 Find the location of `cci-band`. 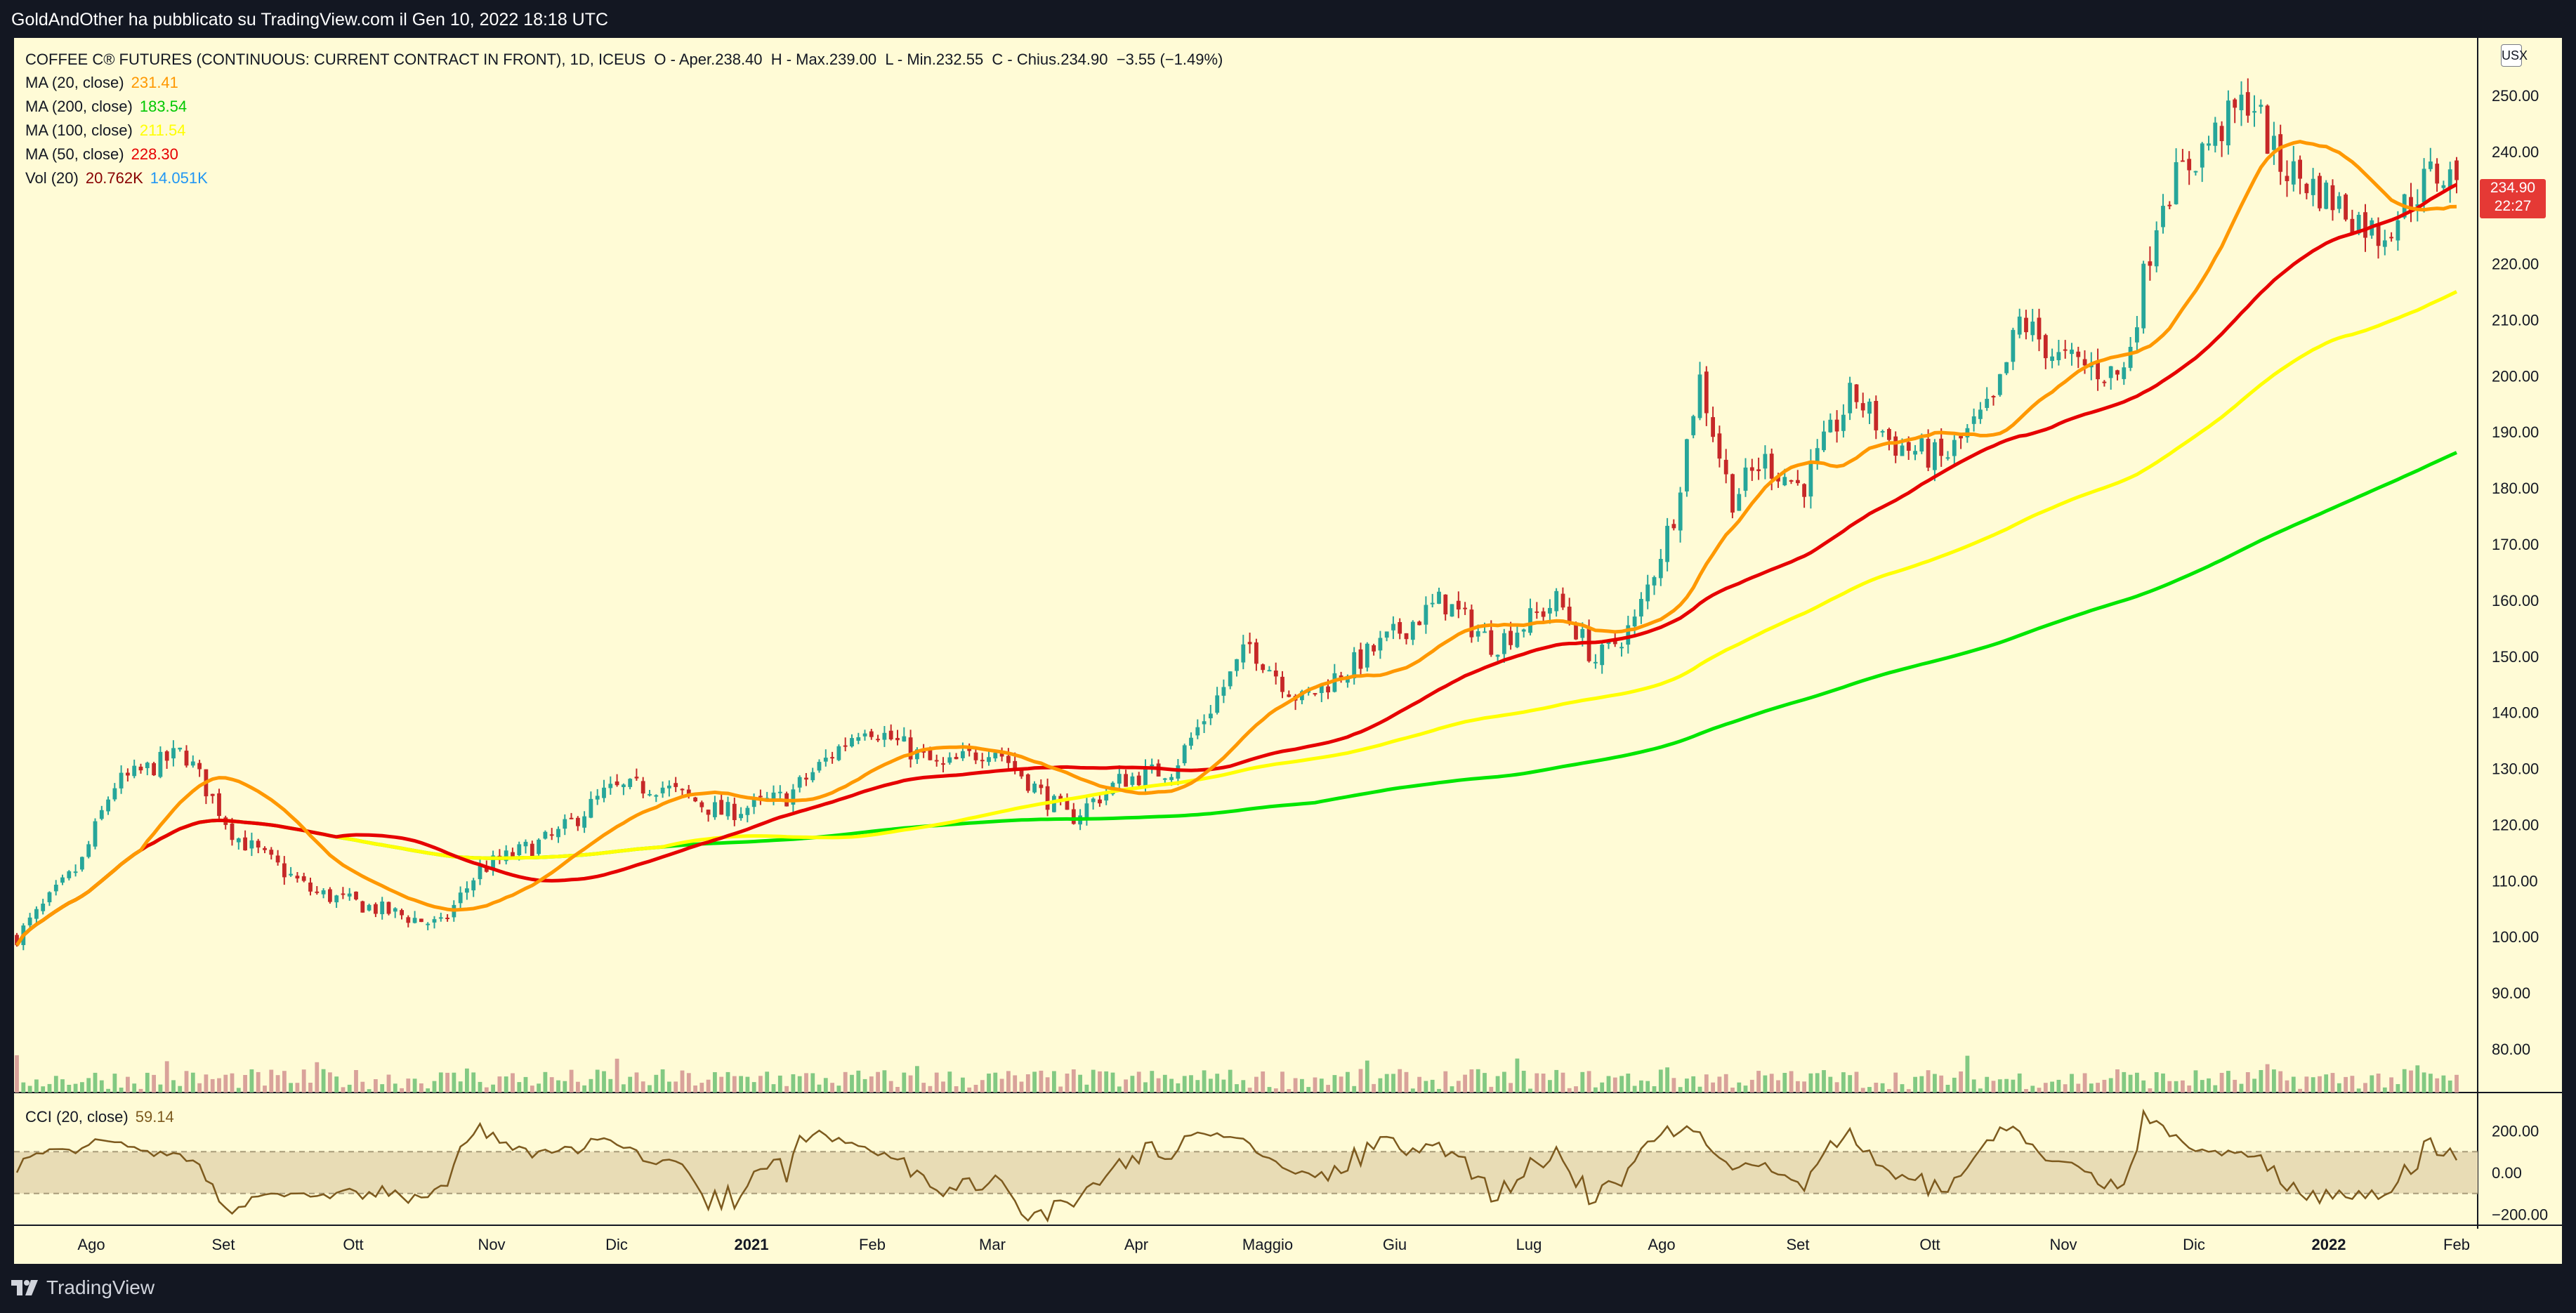

cci-band is located at coordinates (1246, 1173).